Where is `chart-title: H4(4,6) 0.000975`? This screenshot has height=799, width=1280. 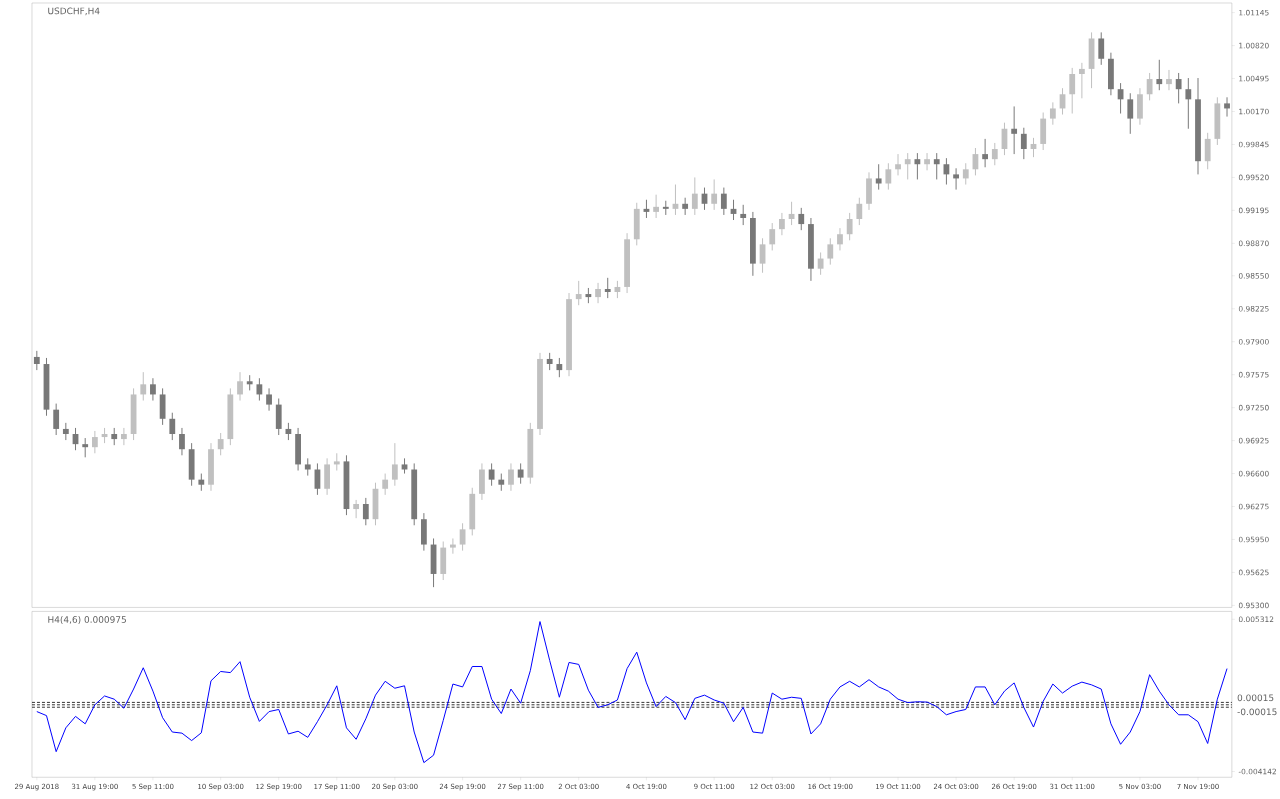
chart-title: H4(4,6) 0.000975 is located at coordinates (87, 619).